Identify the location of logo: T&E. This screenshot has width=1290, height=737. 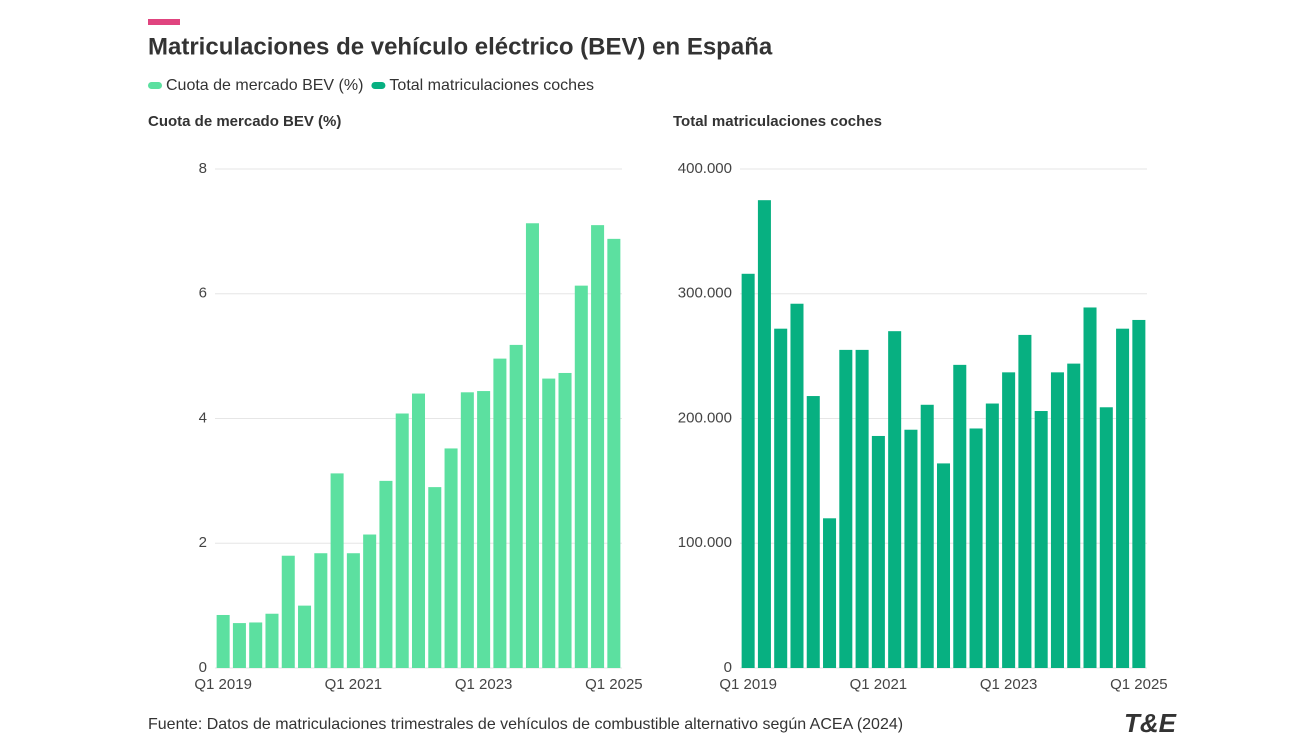
(1150, 722).